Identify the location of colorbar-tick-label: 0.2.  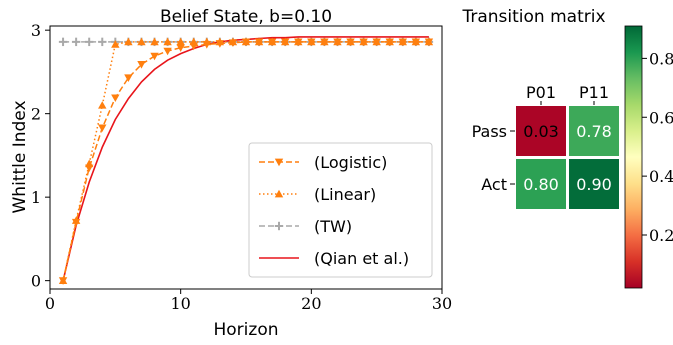
(661, 235).